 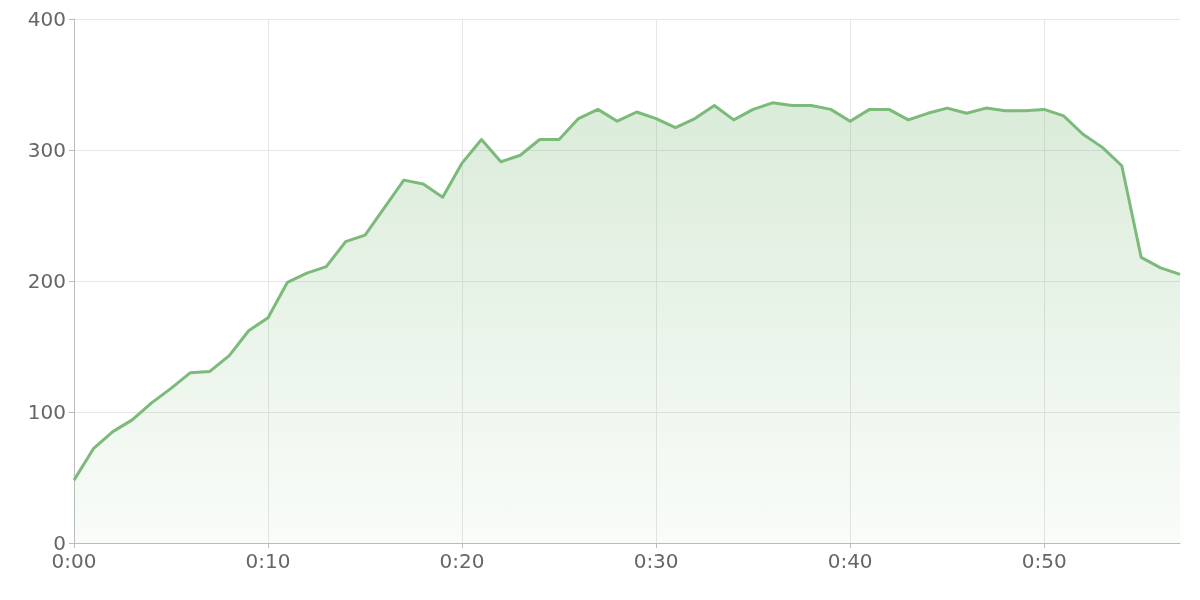 I want to click on y-tick-label: 200, so click(x=46, y=281).